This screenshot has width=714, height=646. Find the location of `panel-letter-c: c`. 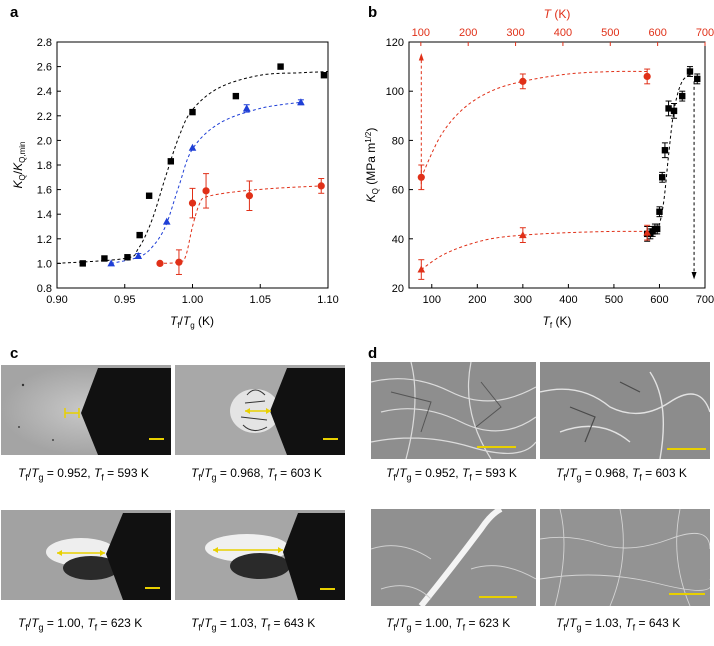

panel-letter-c: c is located at coordinates (14, 353).